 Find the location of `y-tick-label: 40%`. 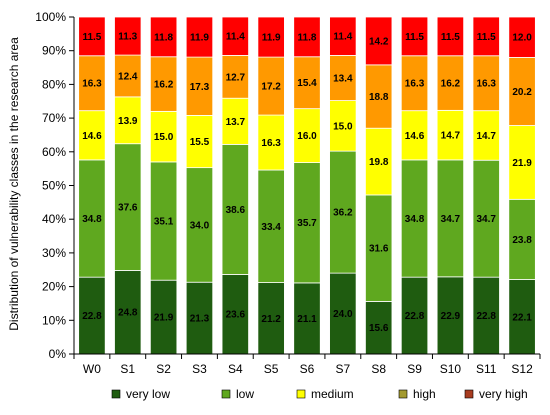

y-tick-label: 40% is located at coordinates (54, 219).